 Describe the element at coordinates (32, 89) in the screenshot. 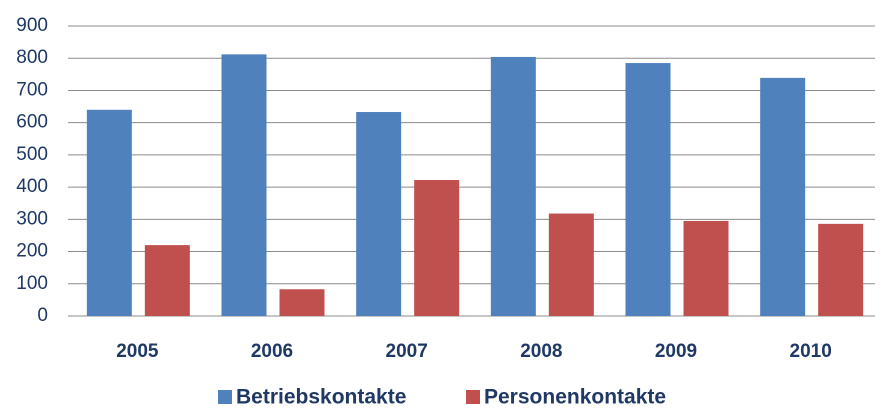

I see `y-tick-label: 700` at that location.